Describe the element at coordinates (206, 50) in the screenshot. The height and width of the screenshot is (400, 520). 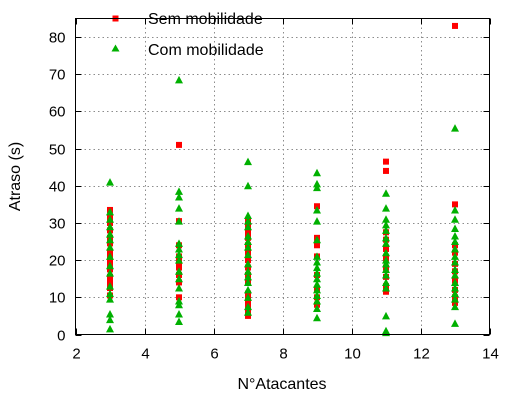
I see `legend-label-com-mobilidade: Com mobilidade` at that location.